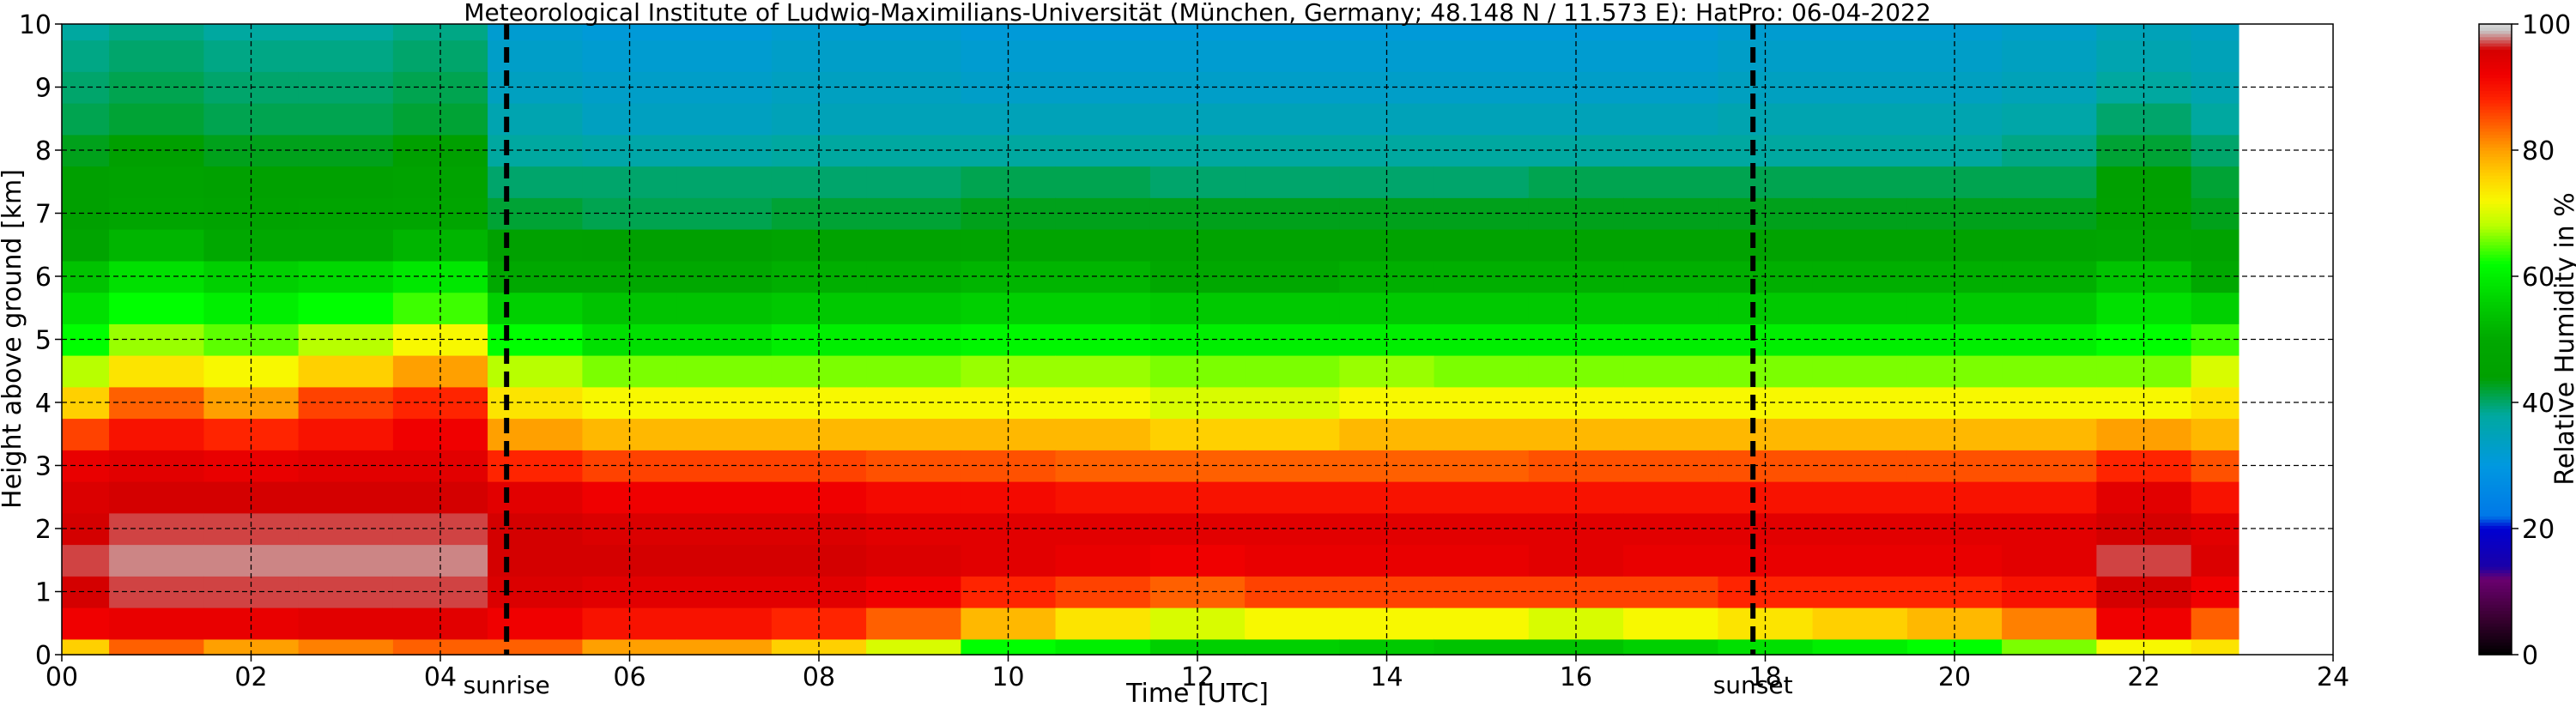 The height and width of the screenshot is (707, 2576). I want to click on y-tick-label: 2, so click(43, 530).